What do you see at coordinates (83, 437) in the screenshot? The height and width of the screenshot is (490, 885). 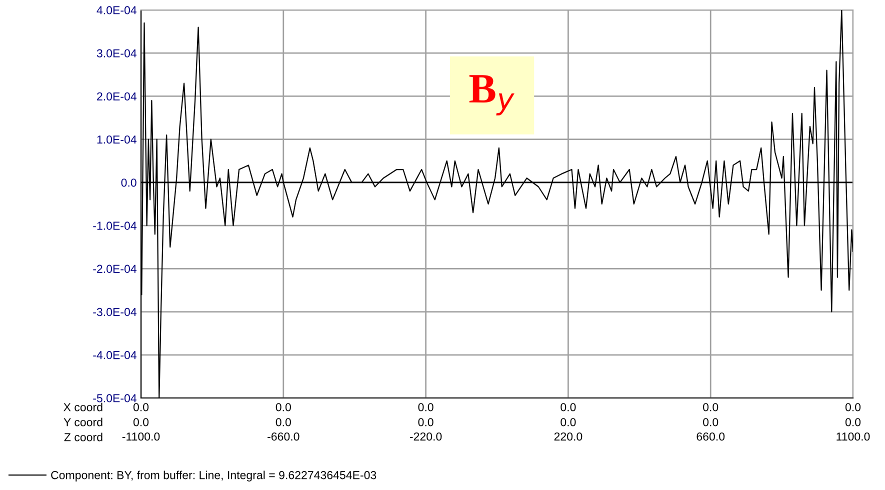 I see `text: Z coord` at bounding box center [83, 437].